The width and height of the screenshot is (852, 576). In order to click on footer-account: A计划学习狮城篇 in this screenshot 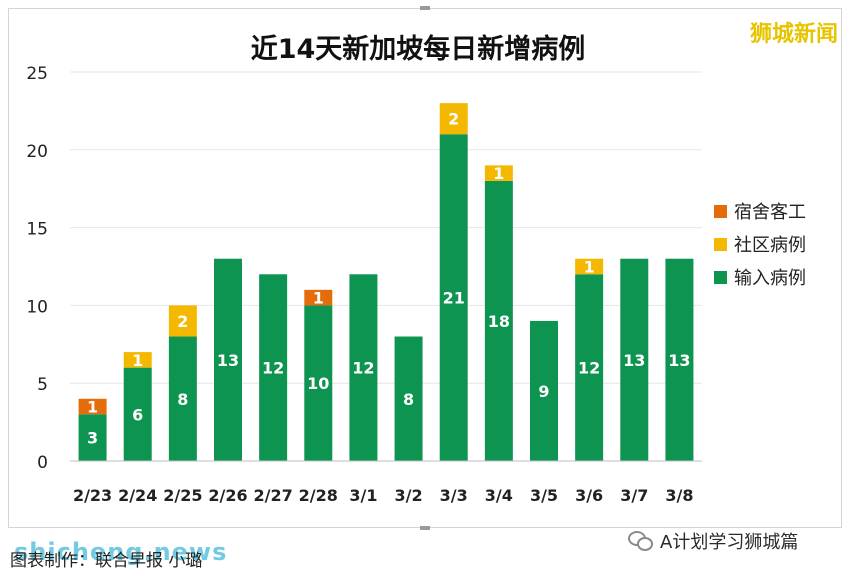, I will do `click(713, 541)`.